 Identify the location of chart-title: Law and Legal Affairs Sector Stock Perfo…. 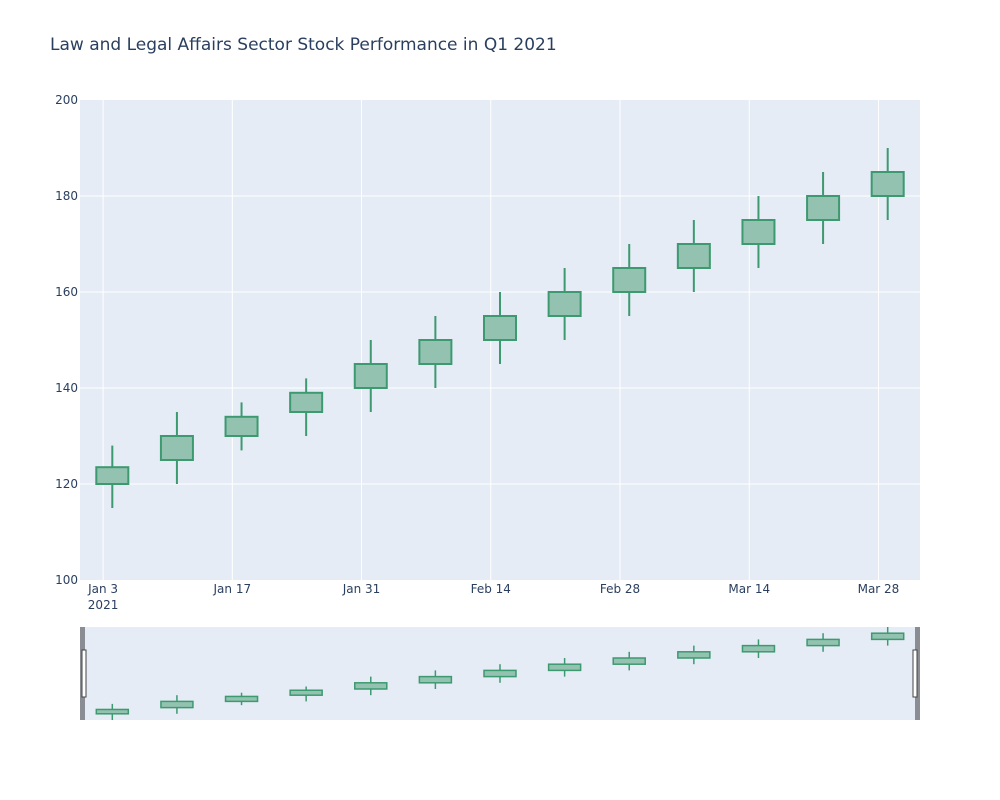
(303, 45).